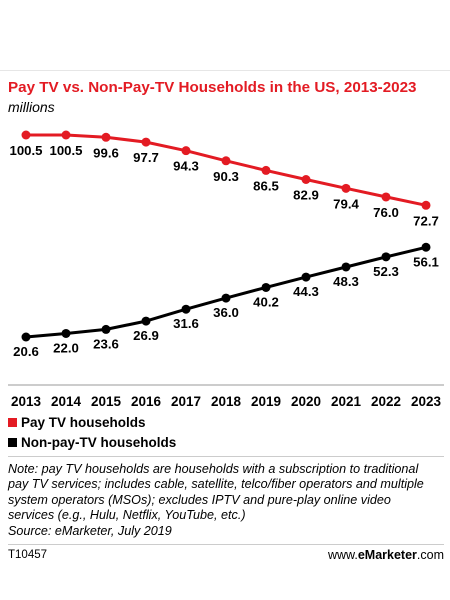  Describe the element at coordinates (106, 137) in the screenshot. I see `point-pay-tv-2015` at that location.